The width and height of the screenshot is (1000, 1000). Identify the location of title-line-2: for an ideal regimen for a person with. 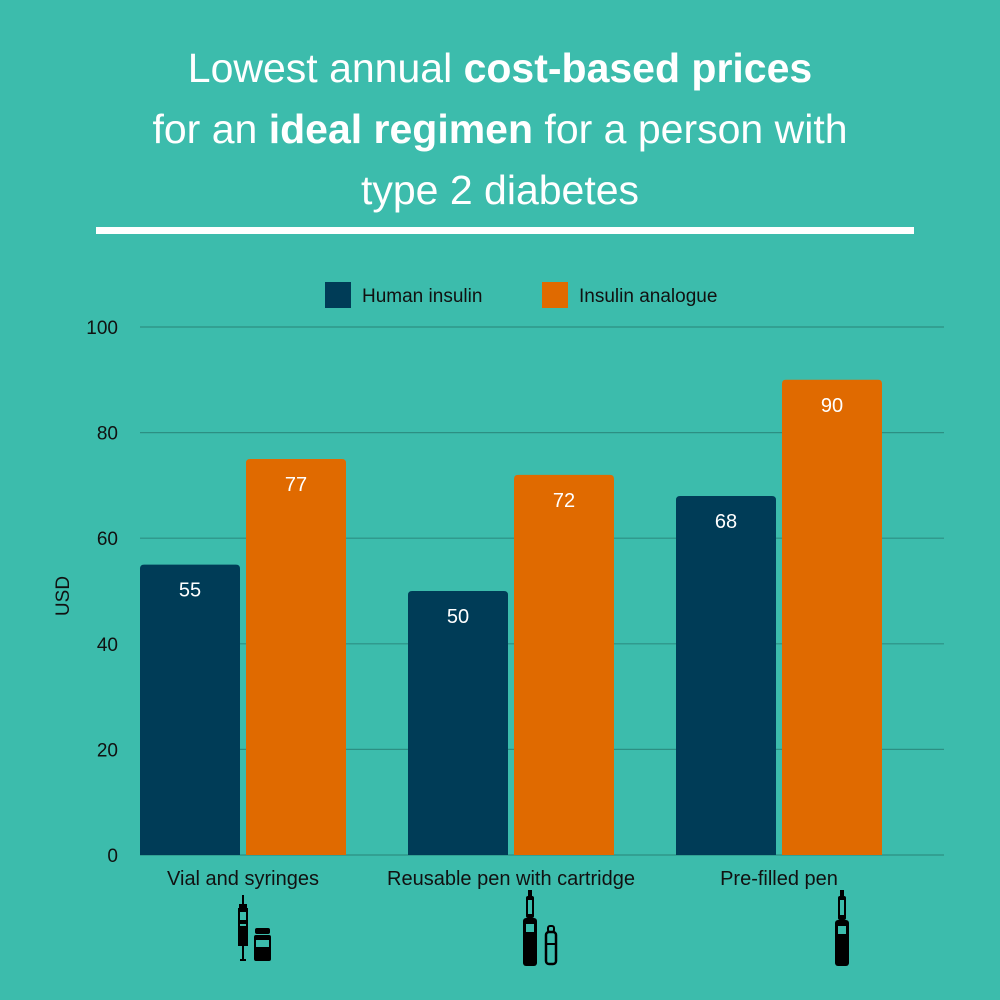
(500, 129).